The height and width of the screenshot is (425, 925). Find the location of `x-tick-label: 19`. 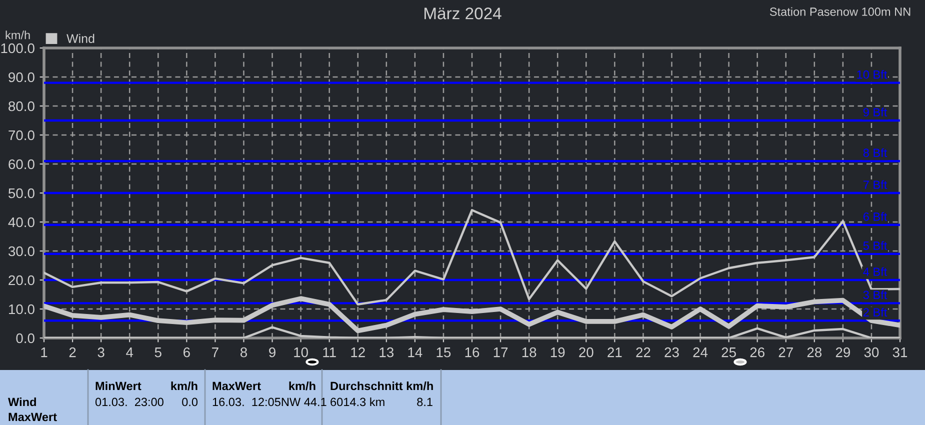

x-tick-label: 19 is located at coordinates (557, 352).